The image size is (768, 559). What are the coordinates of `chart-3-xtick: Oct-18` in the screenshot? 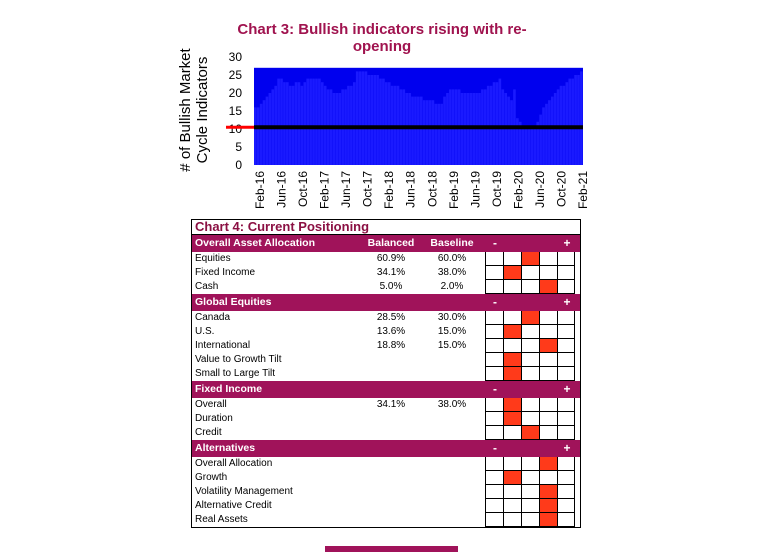 It's located at (432, 189).